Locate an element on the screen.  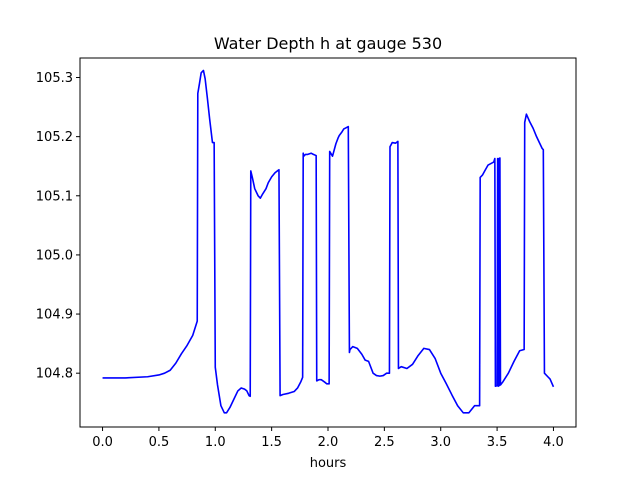
x-tick-label: 0.0 is located at coordinates (102, 442).